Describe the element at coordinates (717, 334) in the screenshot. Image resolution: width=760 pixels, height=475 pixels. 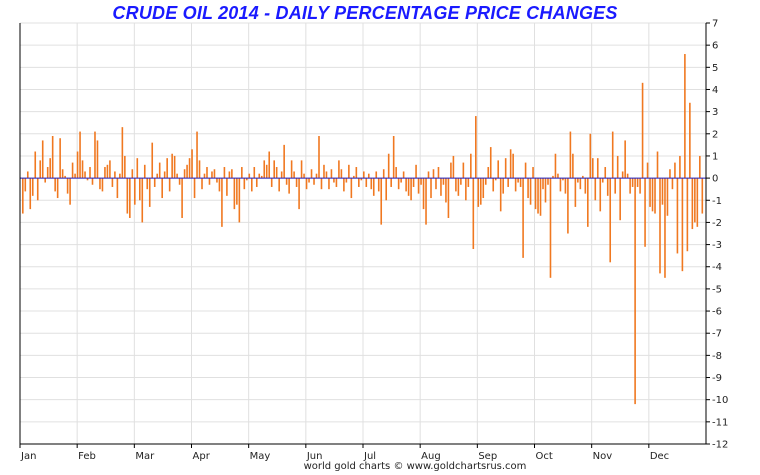
I see `y-tick-label: -7` at that location.